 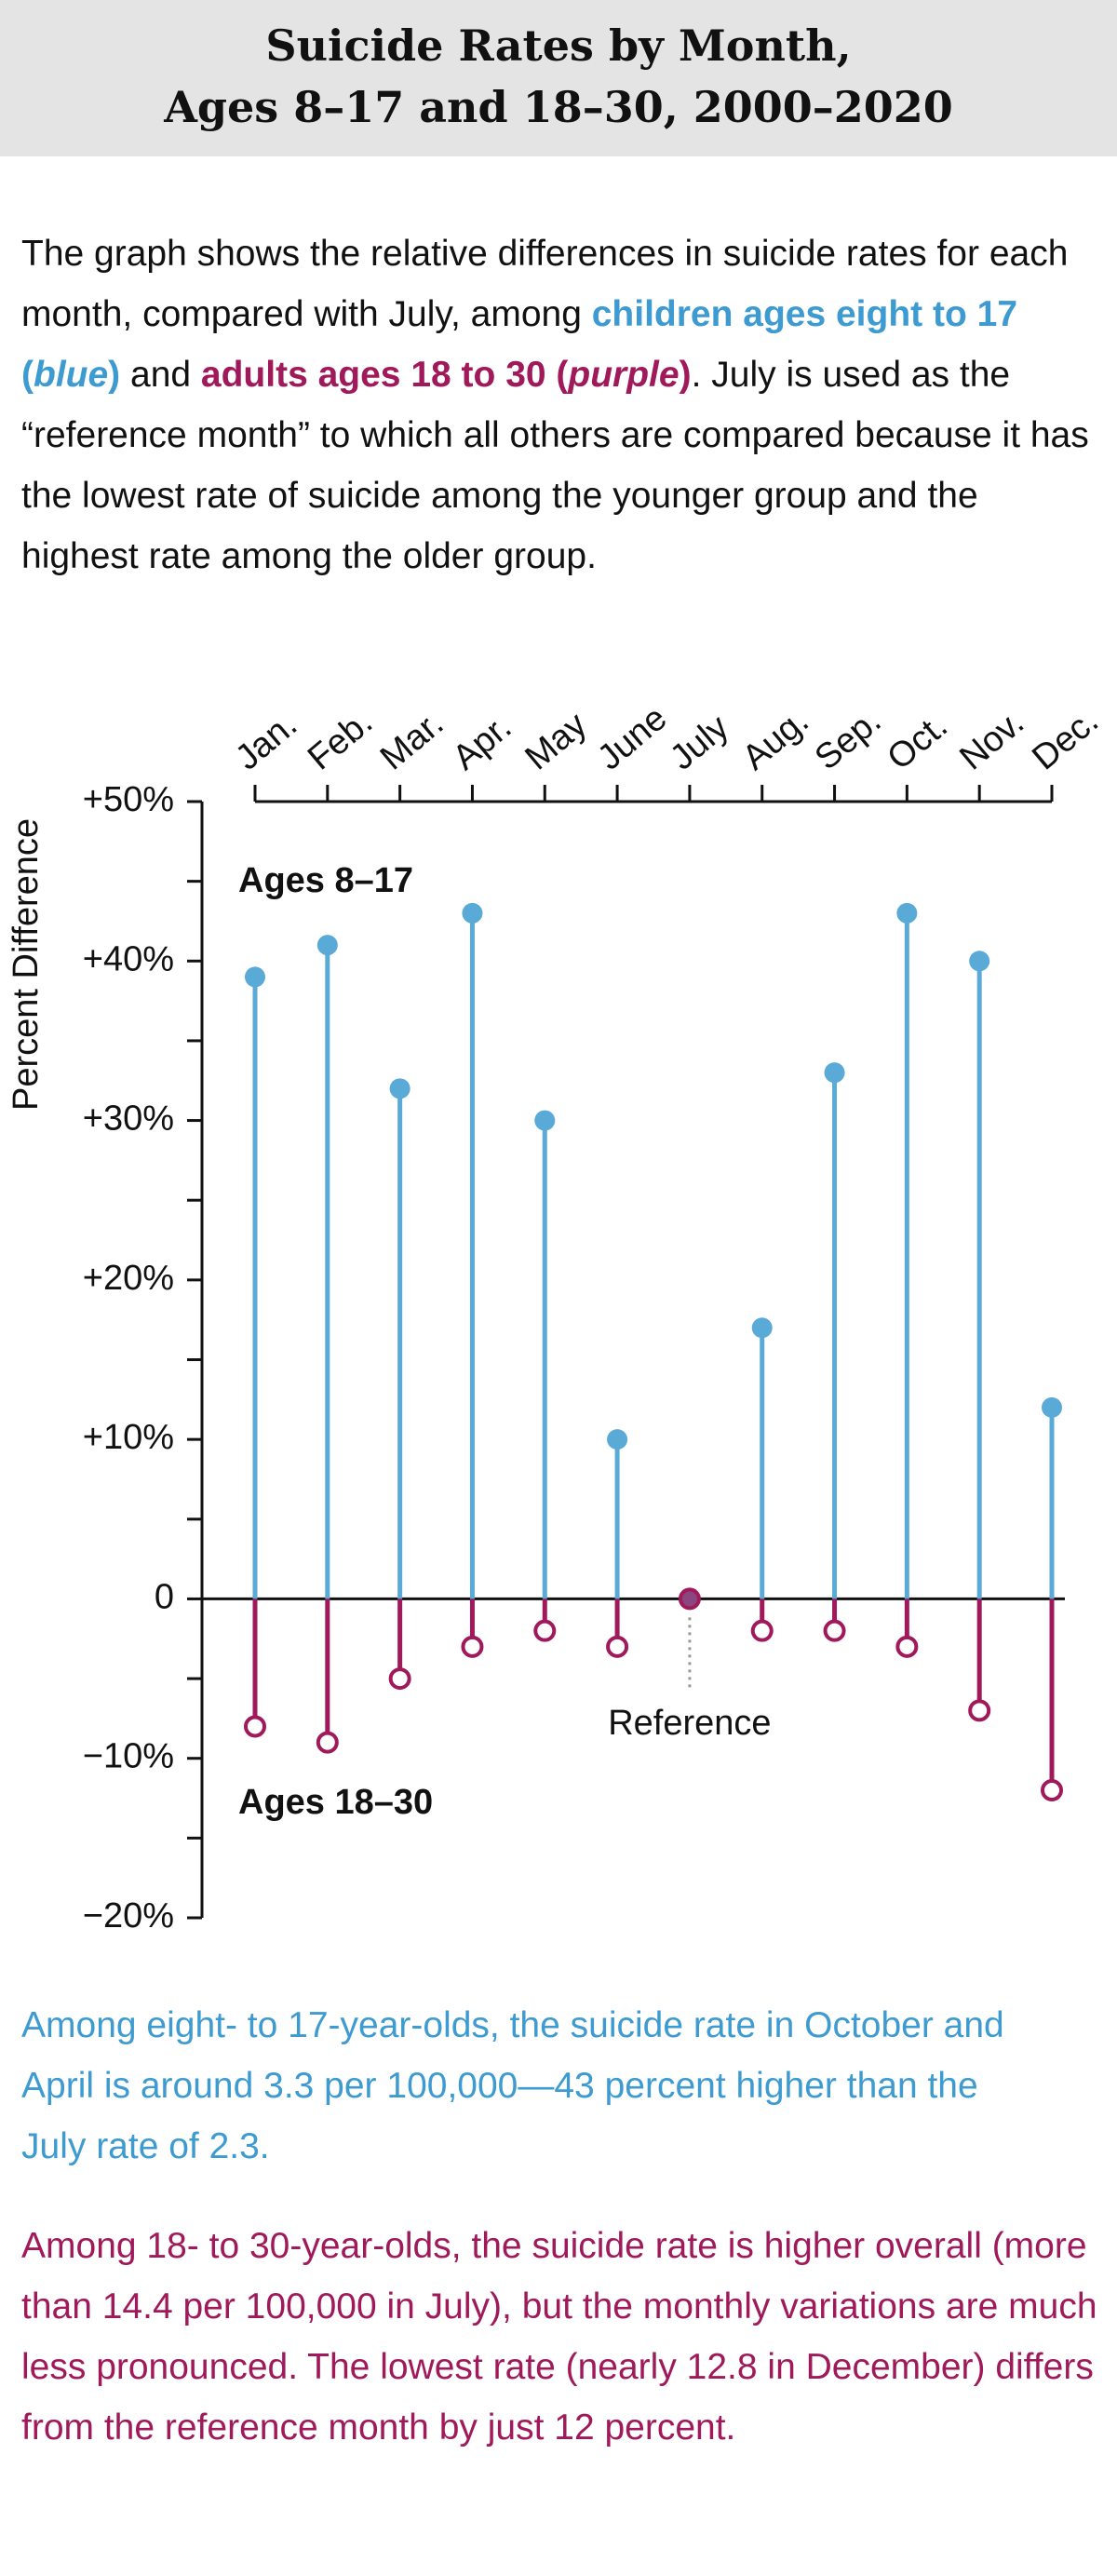 What do you see at coordinates (483, 743) in the screenshot?
I see `x-tick-label: Apr.` at bounding box center [483, 743].